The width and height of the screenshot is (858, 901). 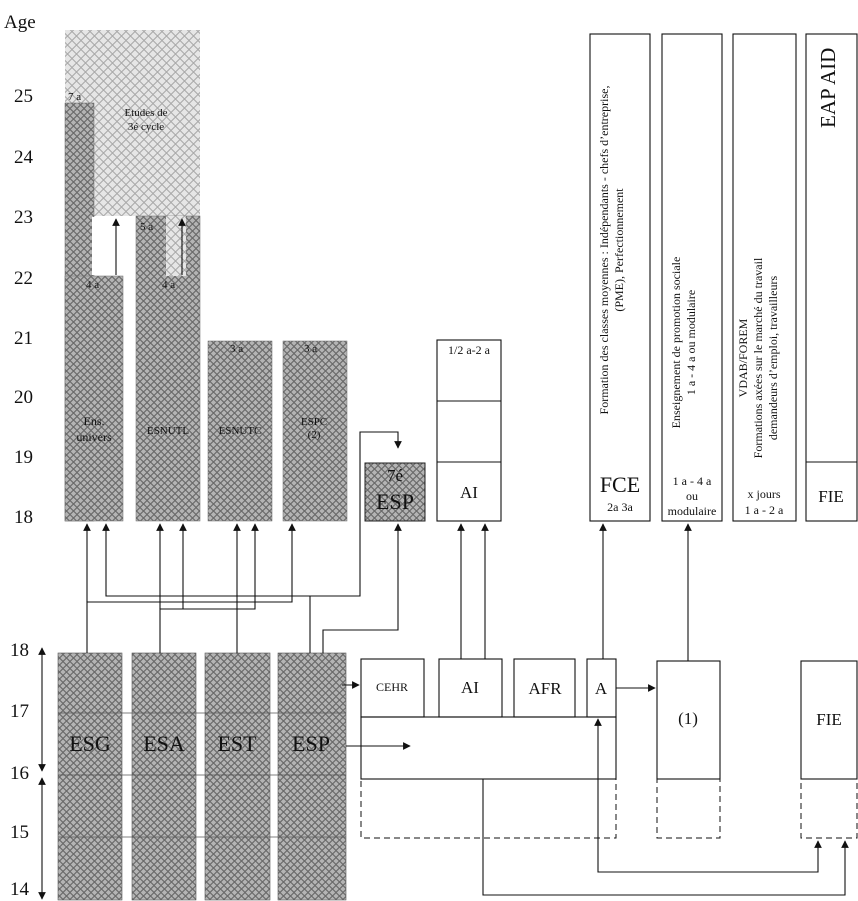 I want to click on age-tick-25: 25, so click(x=23, y=96).